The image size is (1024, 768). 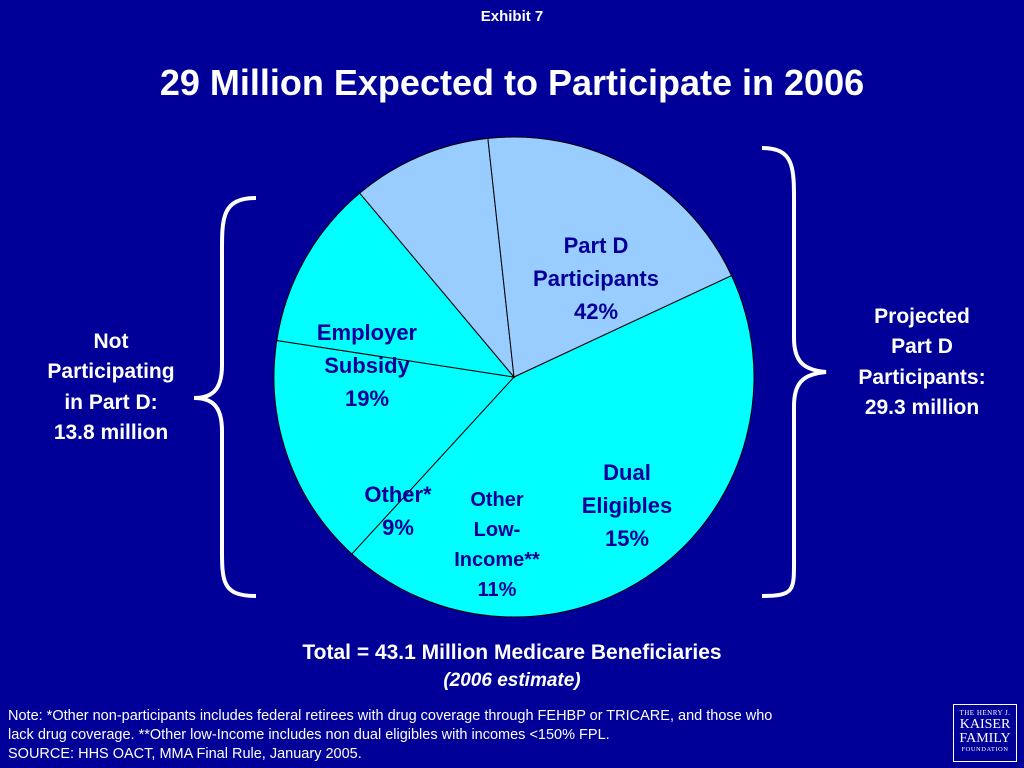 What do you see at coordinates (497, 530) in the screenshot?
I see `slice-label-text: Low-` at bounding box center [497, 530].